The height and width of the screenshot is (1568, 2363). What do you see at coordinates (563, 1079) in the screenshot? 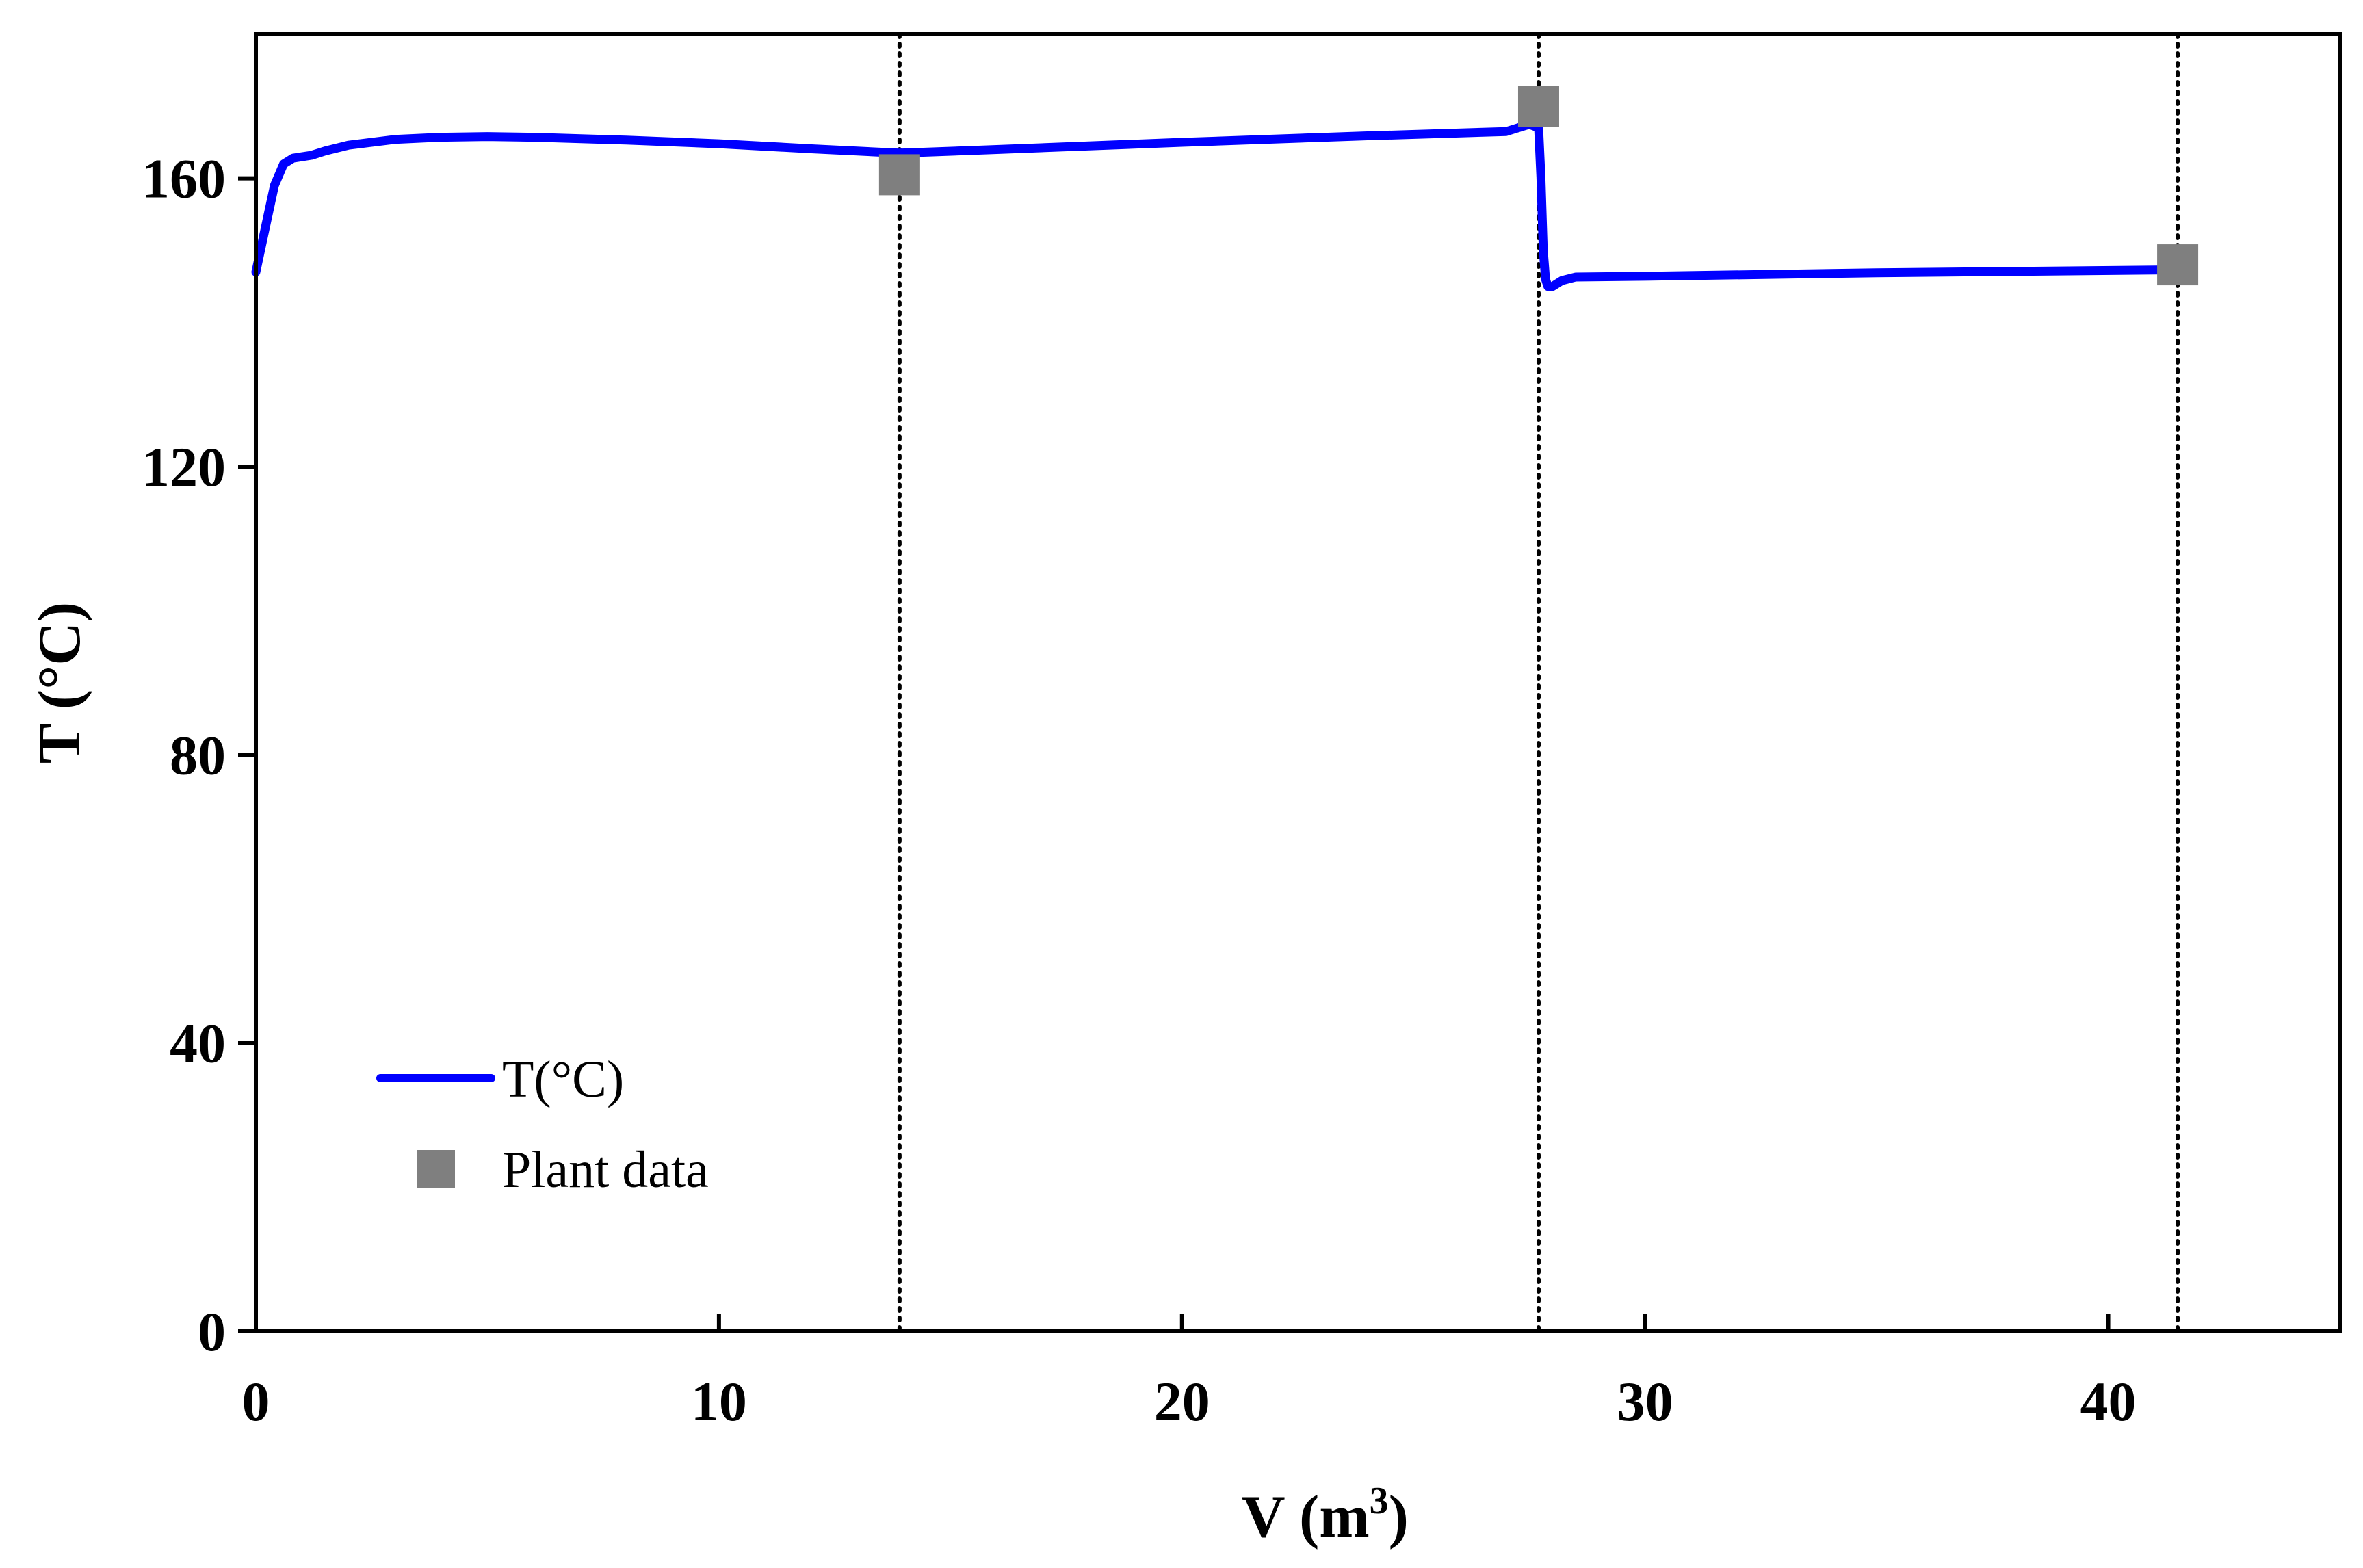
I see `legend-label-temperature: T(°C)` at bounding box center [563, 1079].